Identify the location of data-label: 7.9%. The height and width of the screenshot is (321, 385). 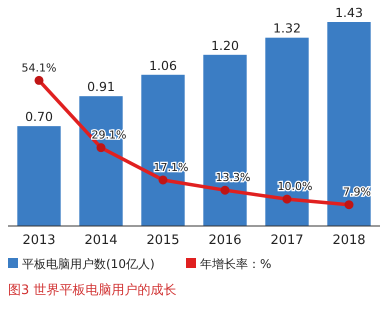
(357, 192).